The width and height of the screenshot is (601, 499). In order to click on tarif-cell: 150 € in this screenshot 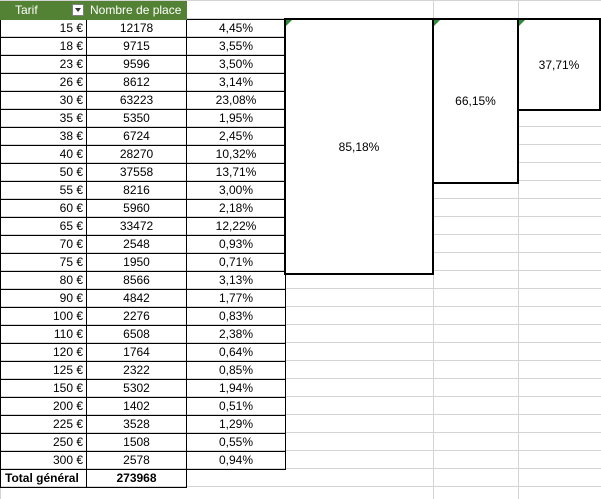, I will do `click(43, 388)`.